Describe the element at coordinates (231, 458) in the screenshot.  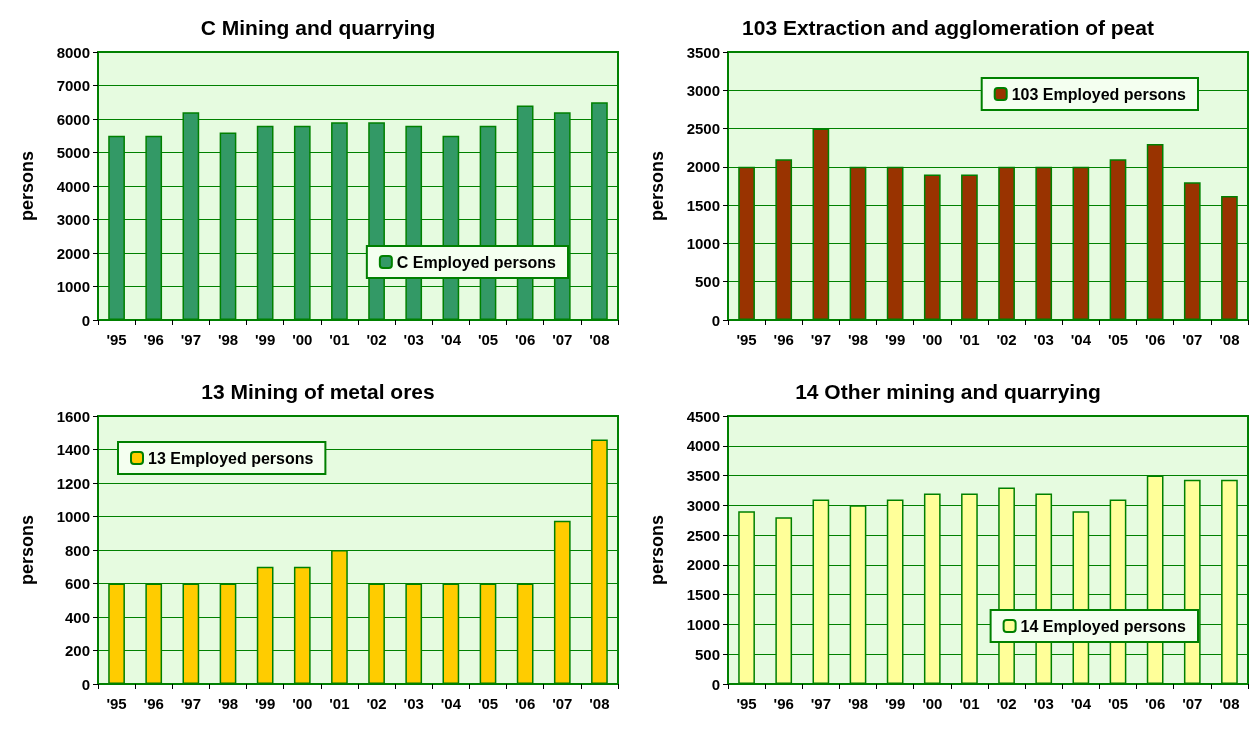
I see `legend-label: 13 Employed persons` at that location.